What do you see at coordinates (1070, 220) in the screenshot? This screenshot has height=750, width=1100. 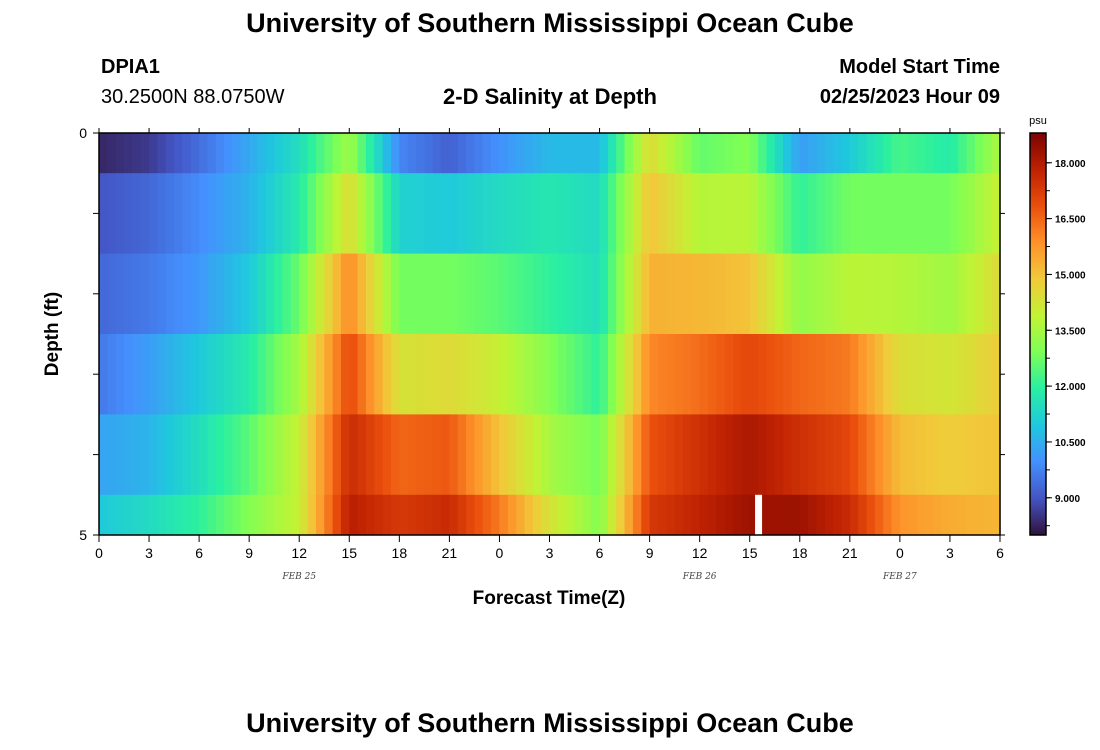 I see `colorbar-tick-label: 16.500` at bounding box center [1070, 220].